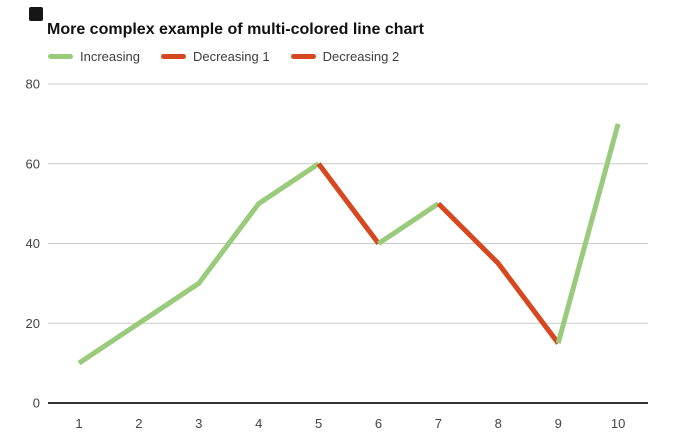  Describe the element at coordinates (36, 14) in the screenshot. I see `black-square-marker` at that location.